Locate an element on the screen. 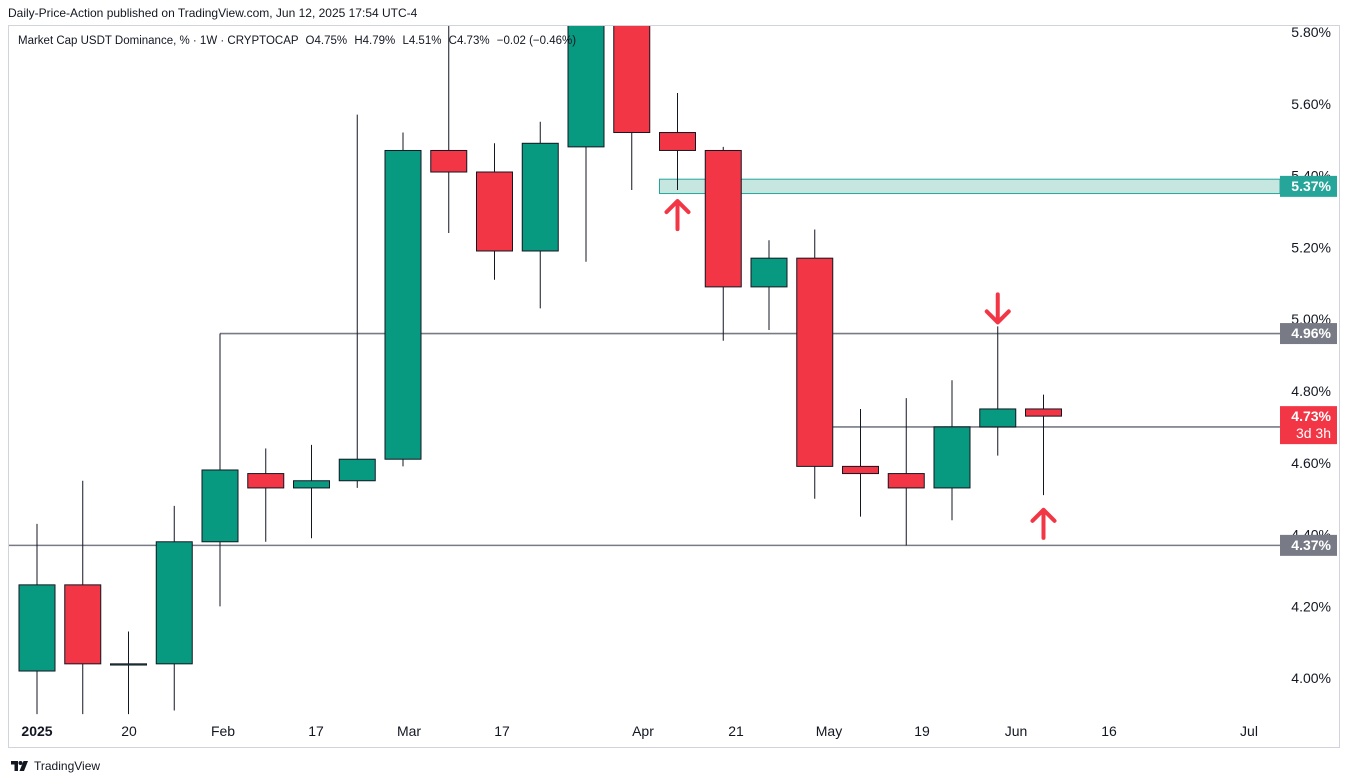 This screenshot has width=1351, height=784. y-tick-label: 4.00% is located at coordinates (1311, 678).